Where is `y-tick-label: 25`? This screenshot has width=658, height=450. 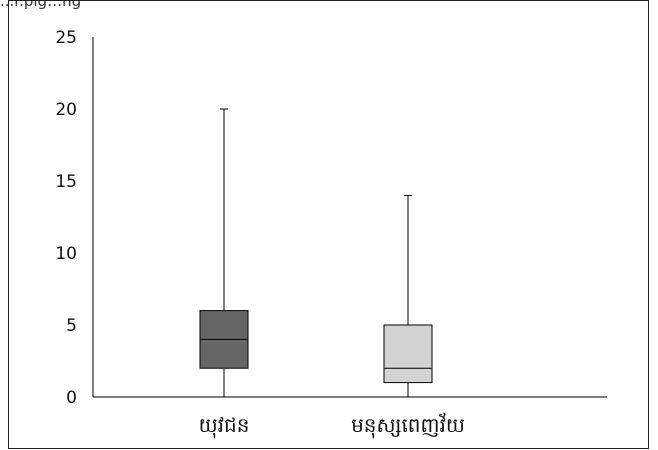
y-tick-label: 25 is located at coordinates (66, 38).